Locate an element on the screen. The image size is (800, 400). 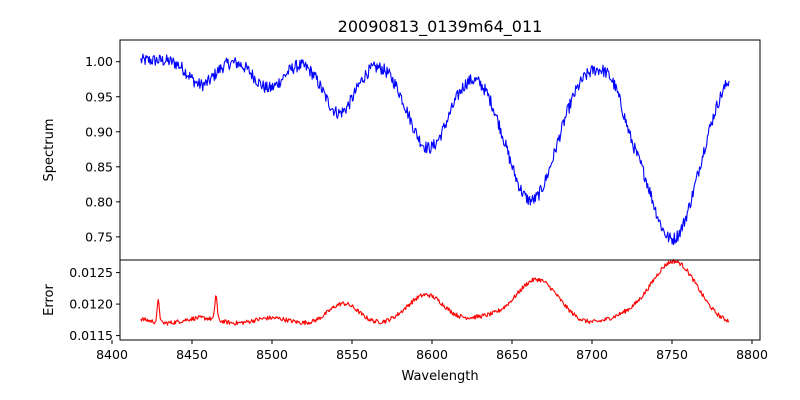
error-ytick-label: 0.0120 is located at coordinates (91, 304).